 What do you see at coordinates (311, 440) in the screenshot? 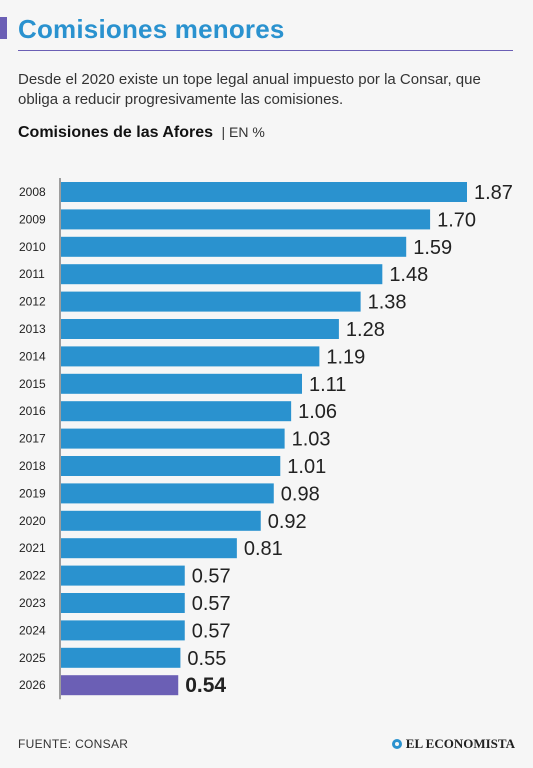
I see `value-label: 1.03` at bounding box center [311, 440].